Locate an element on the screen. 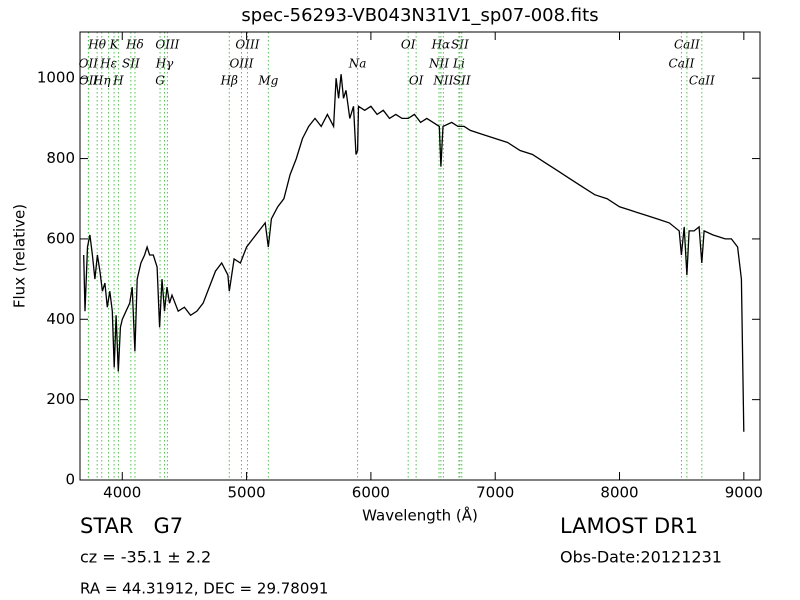 The height and width of the screenshot is (600, 800). spectral-line-label: K is located at coordinates (114, 45).